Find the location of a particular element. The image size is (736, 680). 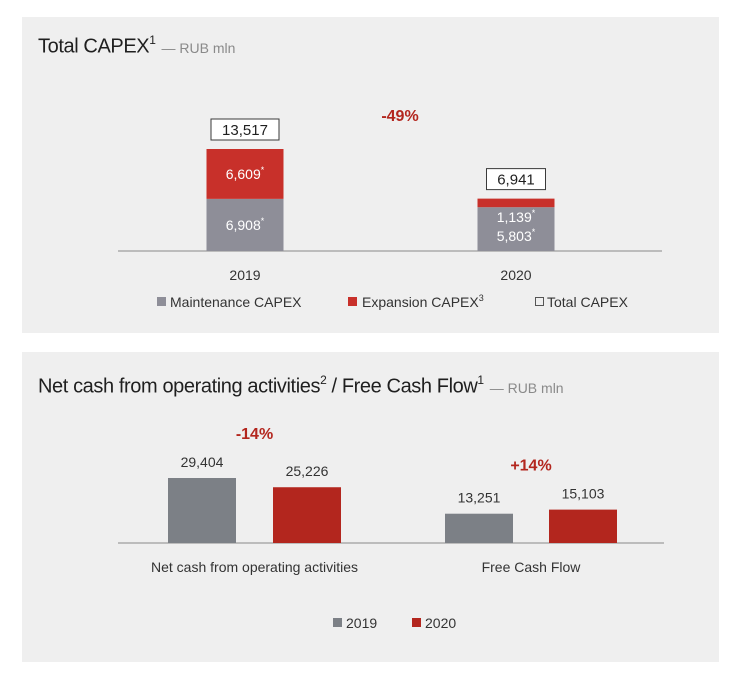

cash-change-fcf: +14% is located at coordinates (530, 466).